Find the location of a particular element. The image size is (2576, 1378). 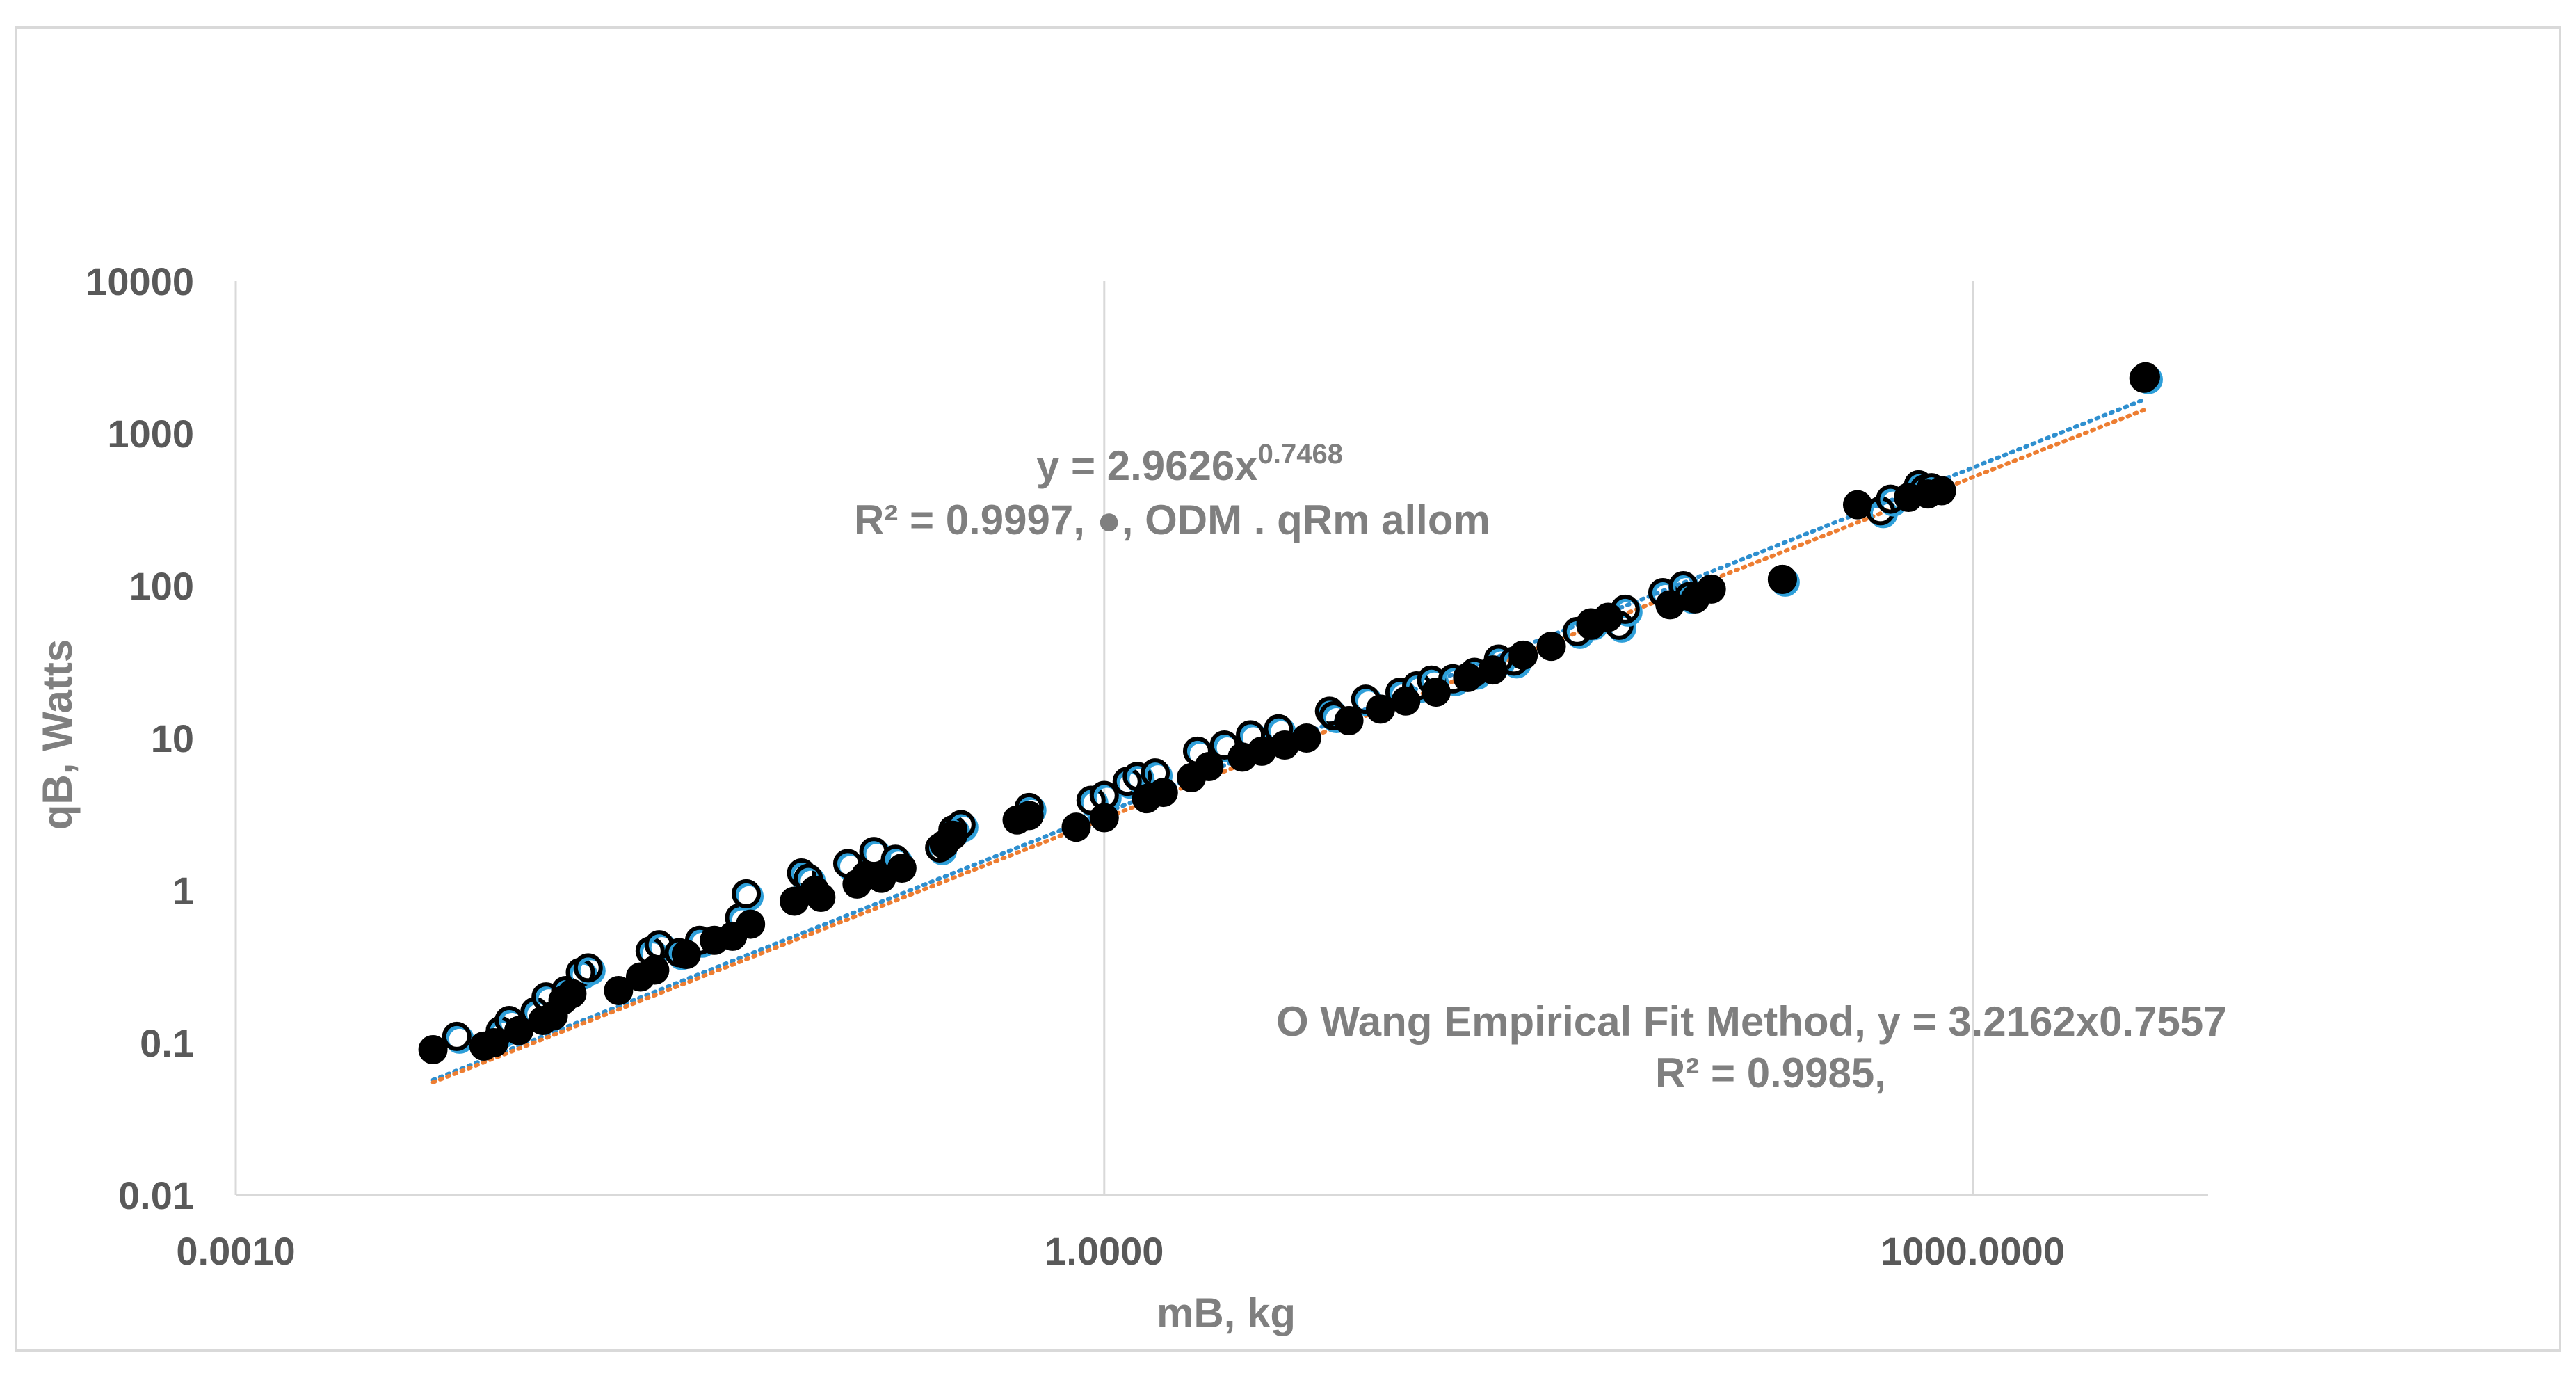

x-tick-labels: 0.0010 1.0000 1000.0000 is located at coordinates (1120, 1251).